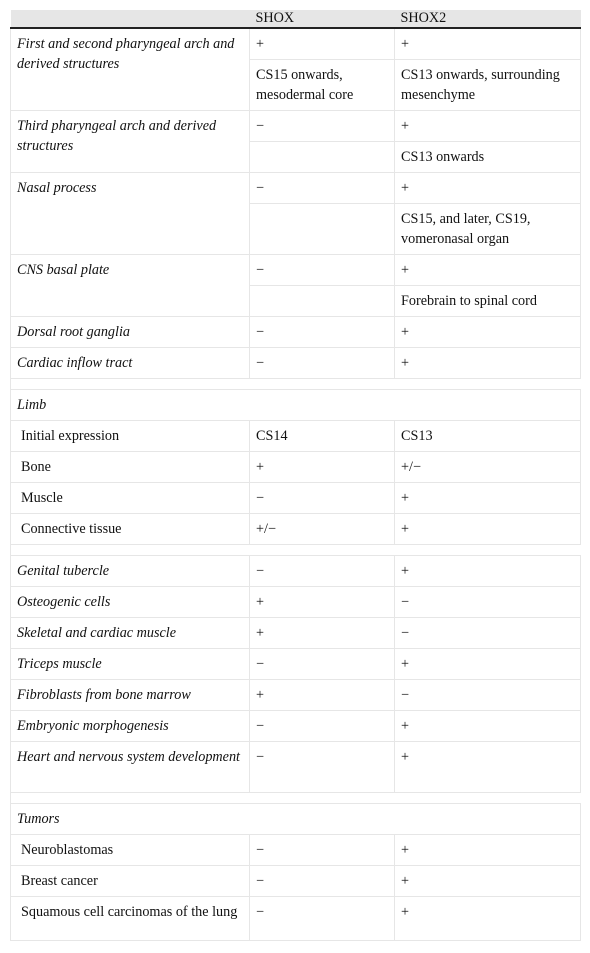 Image resolution: width=590 pixels, height=953 pixels. What do you see at coordinates (130, 363) in the screenshot?
I see `row-label: Cardiac inflow tract` at bounding box center [130, 363].